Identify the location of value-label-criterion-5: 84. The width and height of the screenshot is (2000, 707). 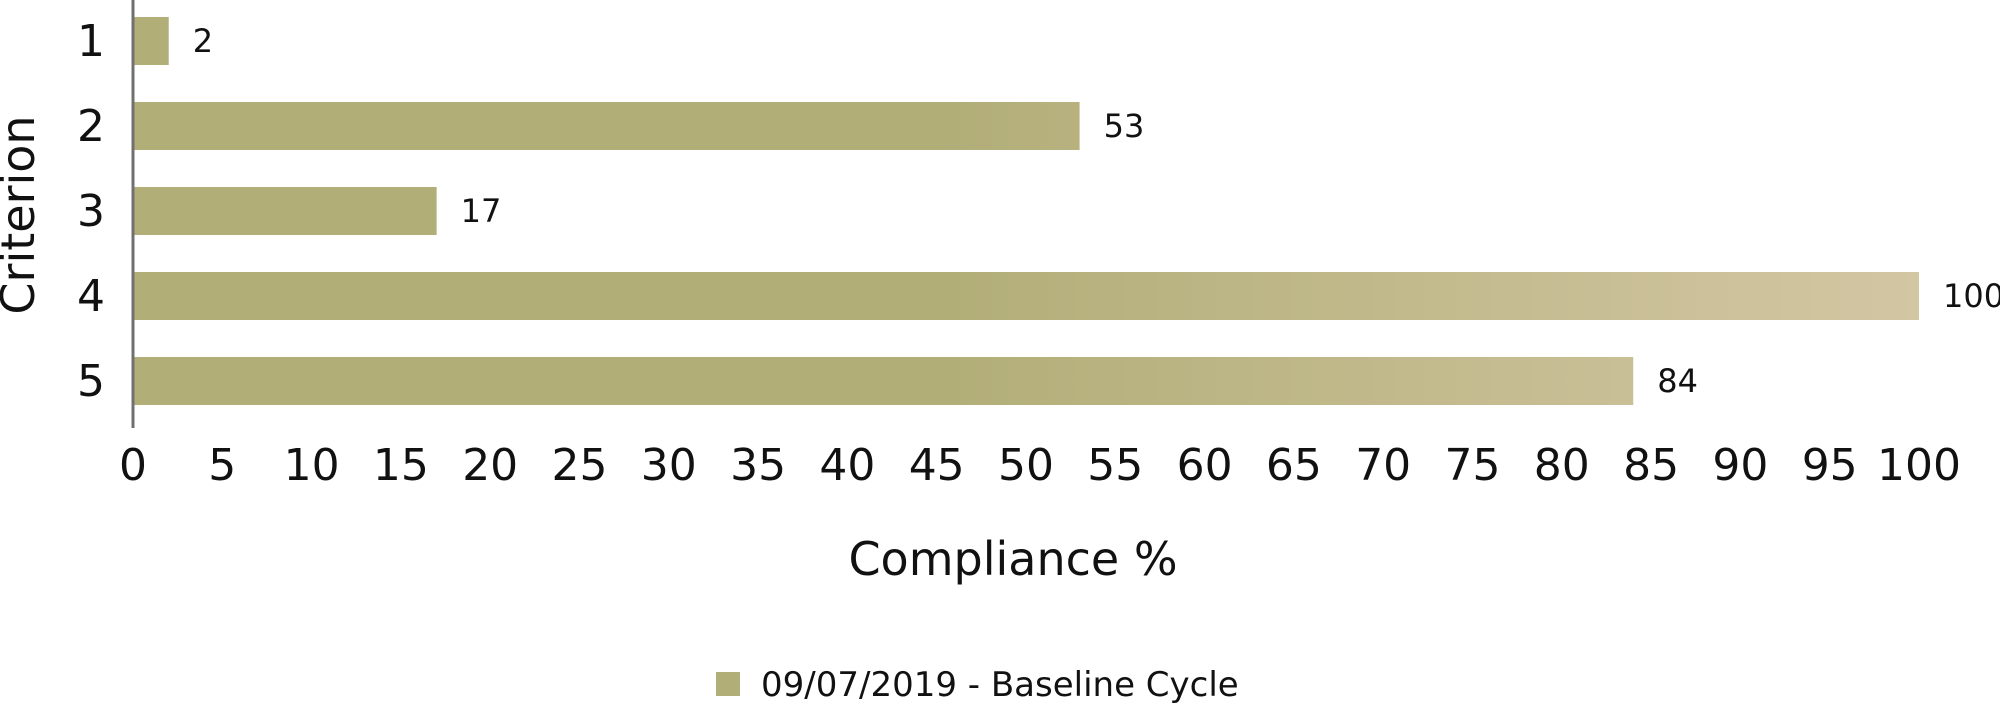
(1677, 381).